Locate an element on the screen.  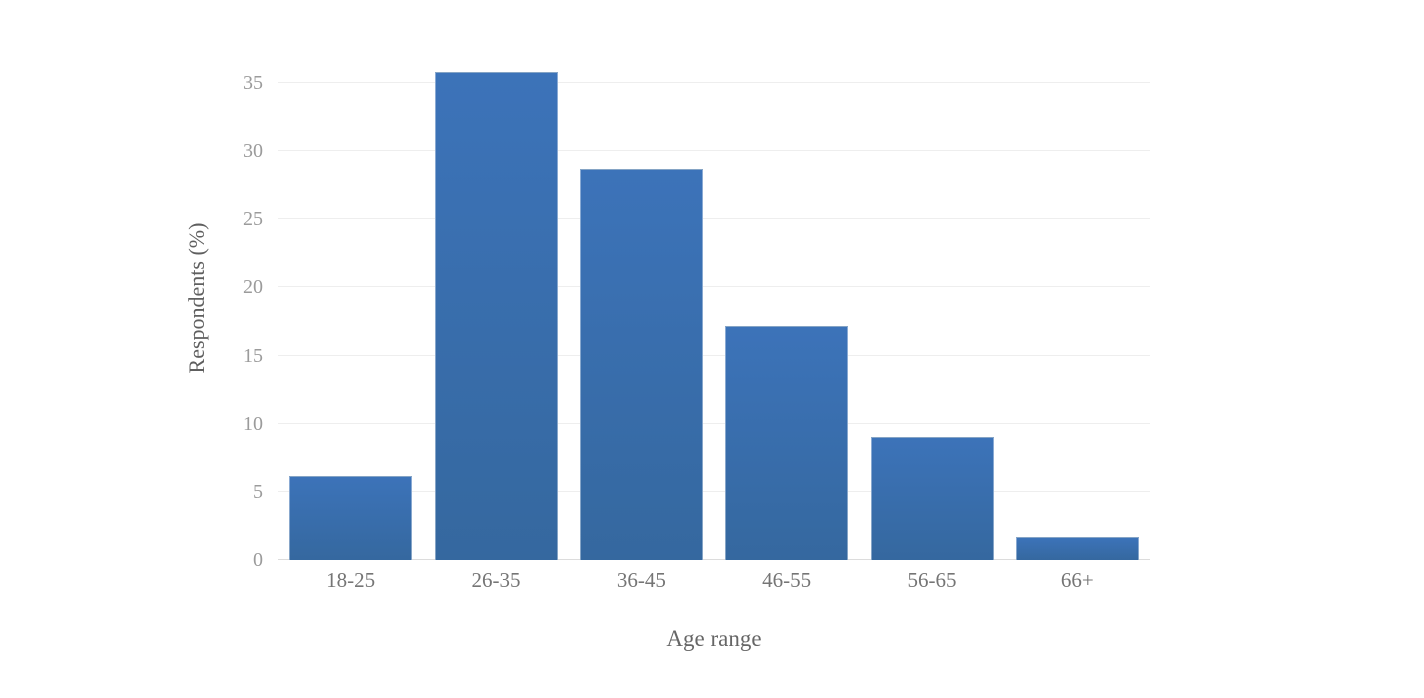
y-tick-label: 10 is located at coordinates (253, 423).